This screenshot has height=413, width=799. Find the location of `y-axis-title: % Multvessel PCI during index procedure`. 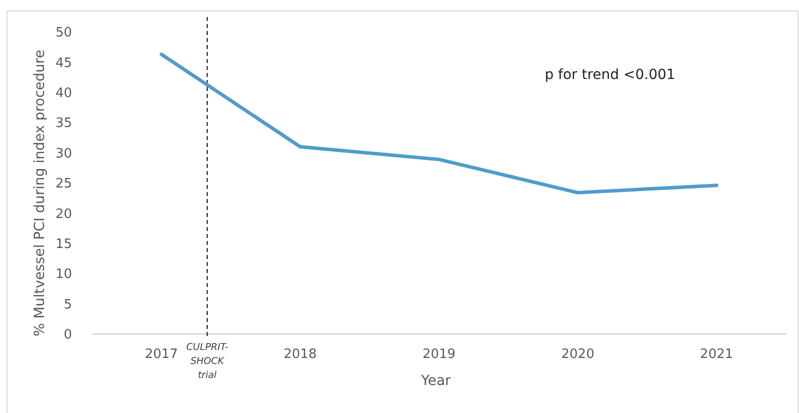

y-axis-title: % Multvessel PCI during index procedure is located at coordinates (40, 193).